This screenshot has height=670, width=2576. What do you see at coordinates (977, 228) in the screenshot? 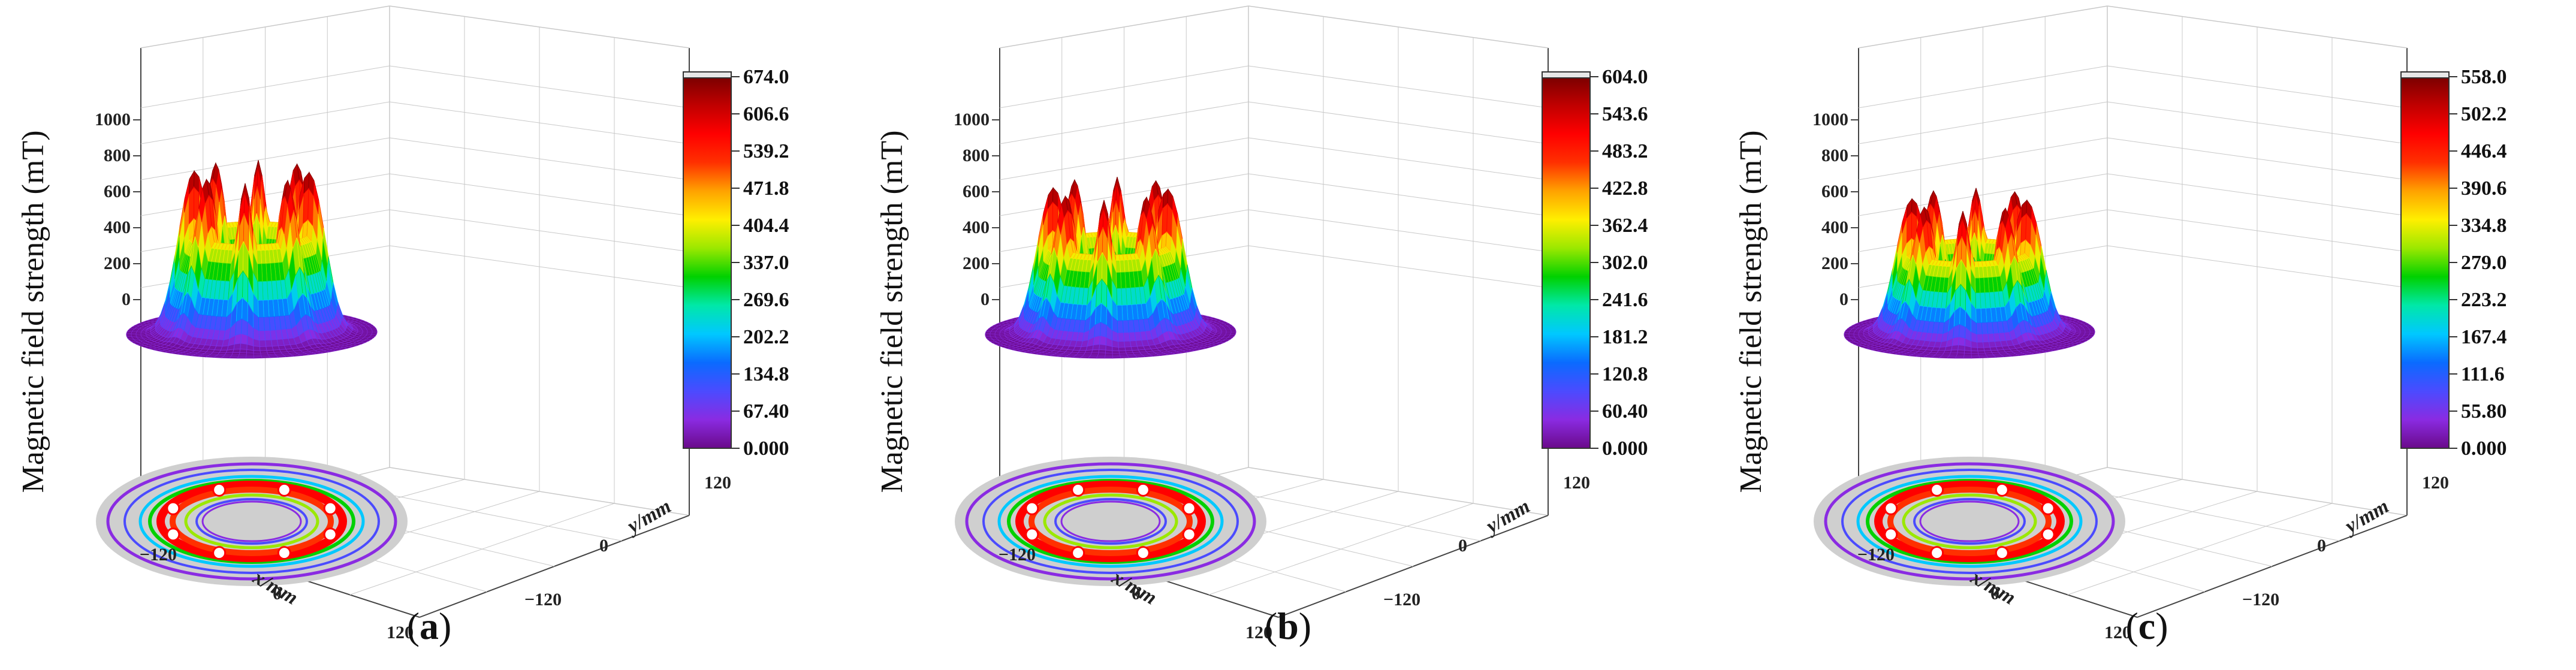
I see `z-tick-label: 400` at bounding box center [977, 228].